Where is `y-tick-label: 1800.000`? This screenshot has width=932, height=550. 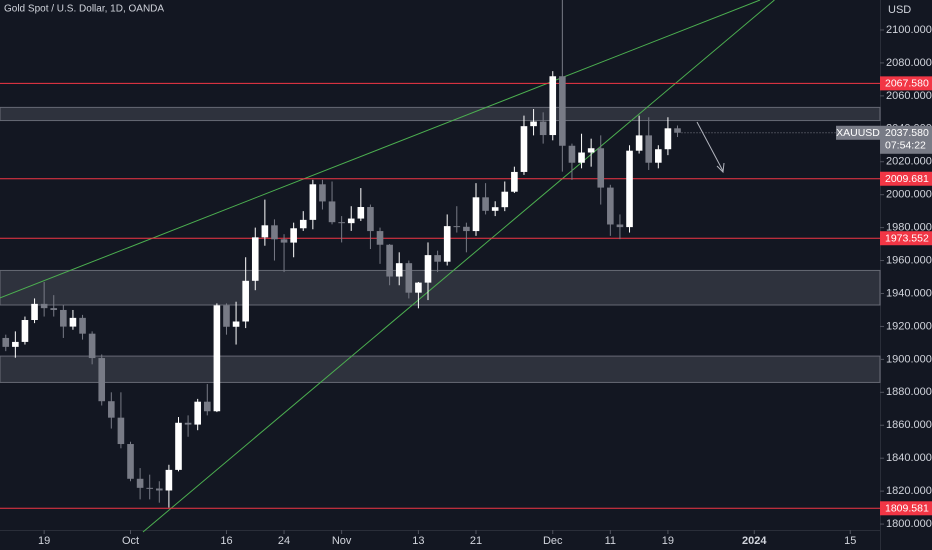 y-tick-label: 1800.000 is located at coordinates (909, 524).